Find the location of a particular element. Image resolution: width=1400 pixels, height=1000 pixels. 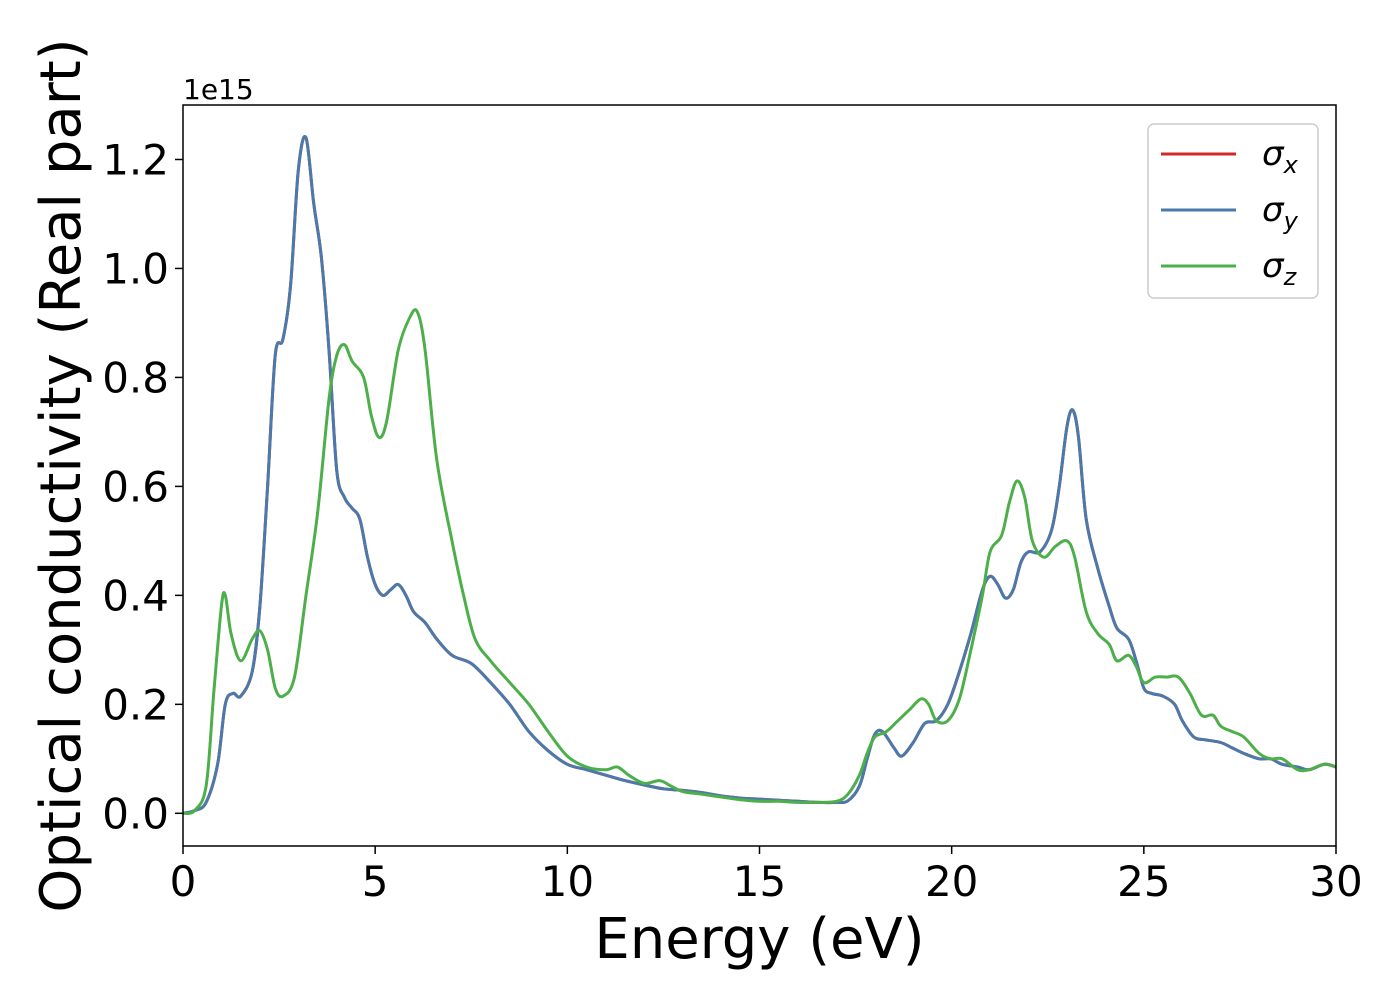

y-tick-label: 0.0 is located at coordinates (135, 813).